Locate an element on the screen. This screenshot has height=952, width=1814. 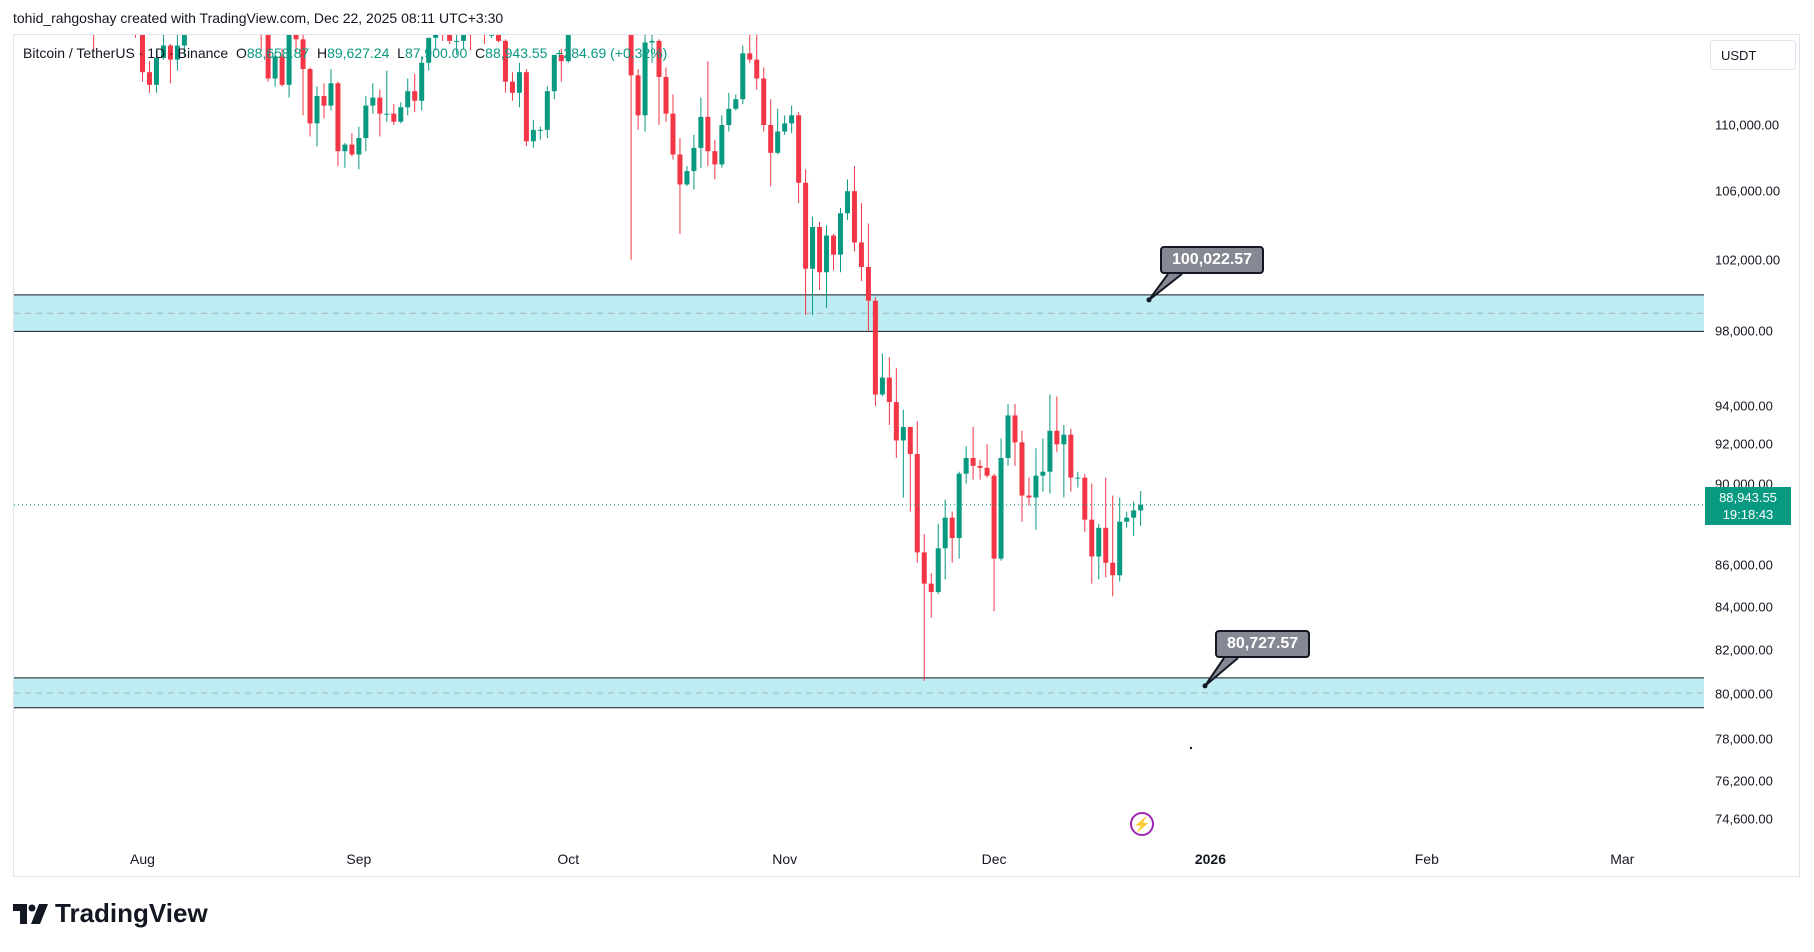
price-tick-label: 98,000.00 is located at coordinates (1744, 331).